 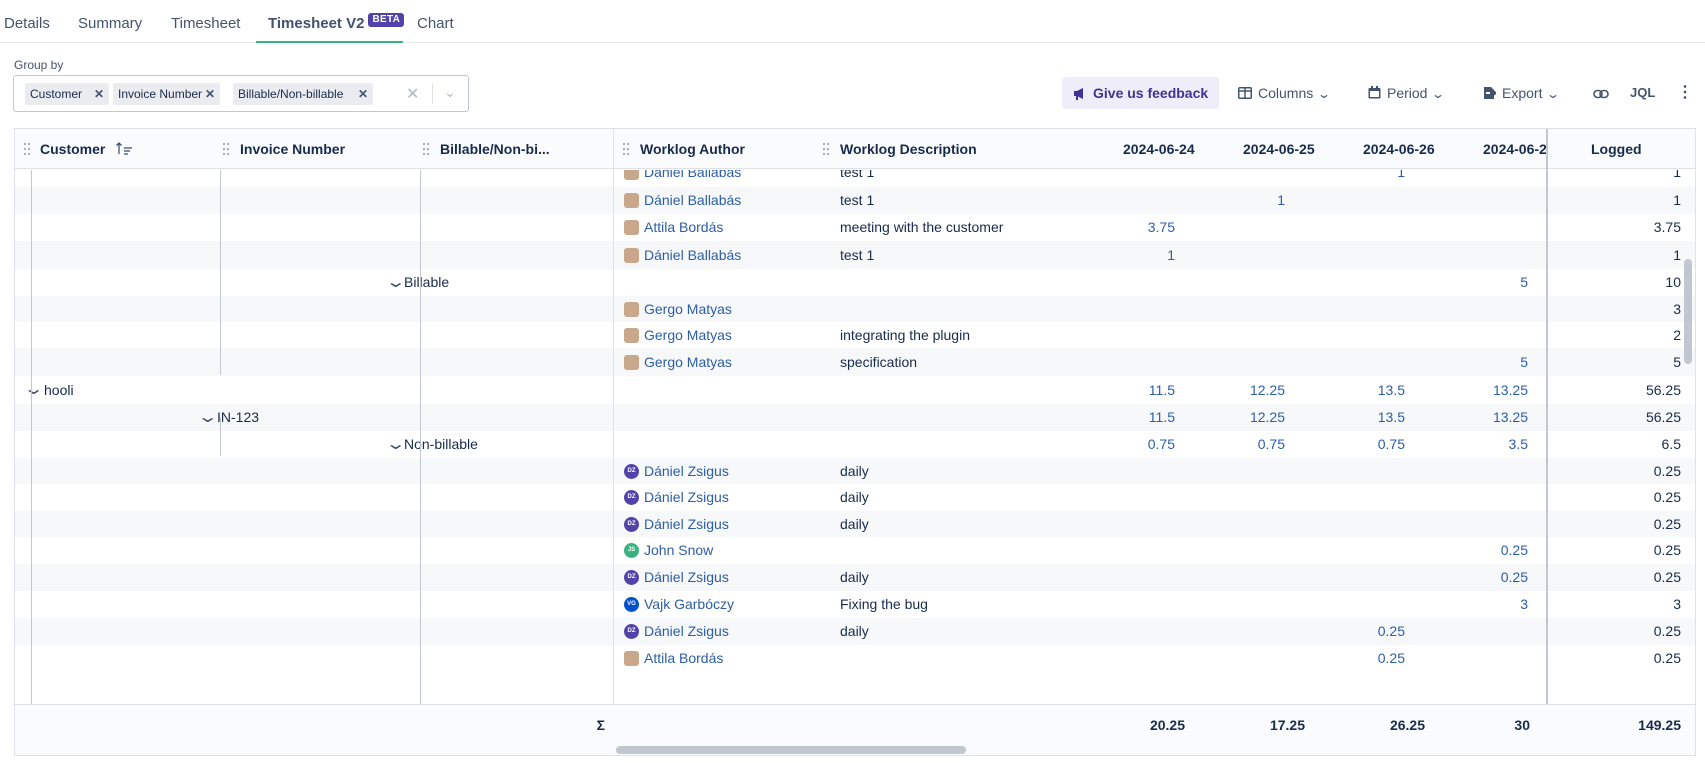 What do you see at coordinates (855, 309) in the screenshot?
I see `table-row: Gergo Matyas 3` at bounding box center [855, 309].